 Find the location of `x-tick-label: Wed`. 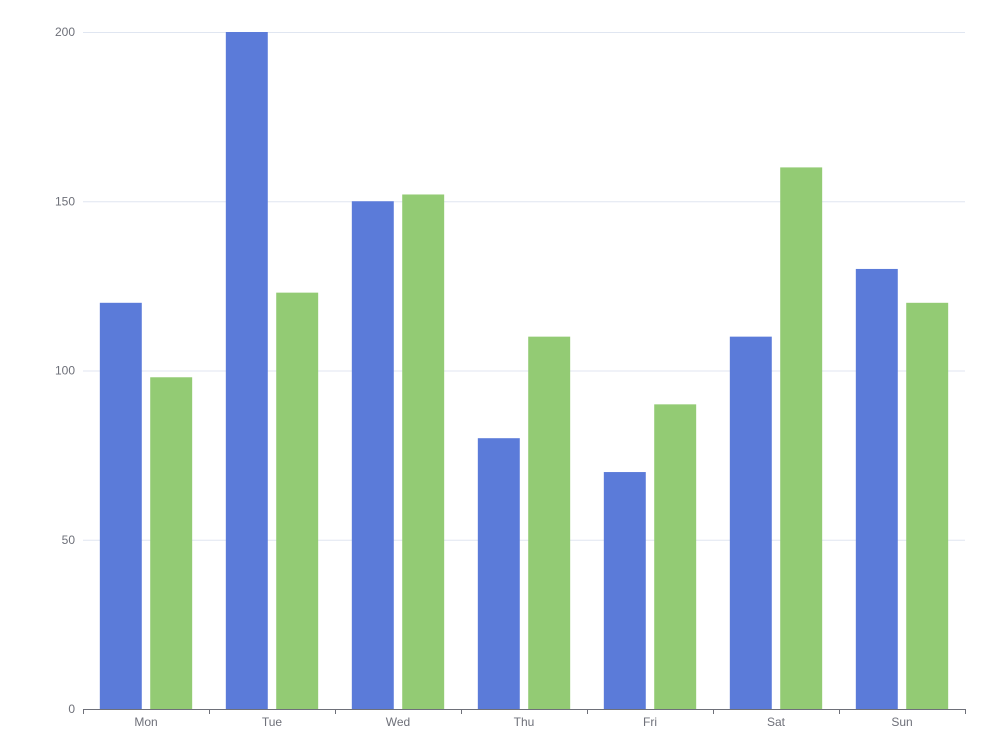

x-tick-label: Wed is located at coordinates (398, 722).